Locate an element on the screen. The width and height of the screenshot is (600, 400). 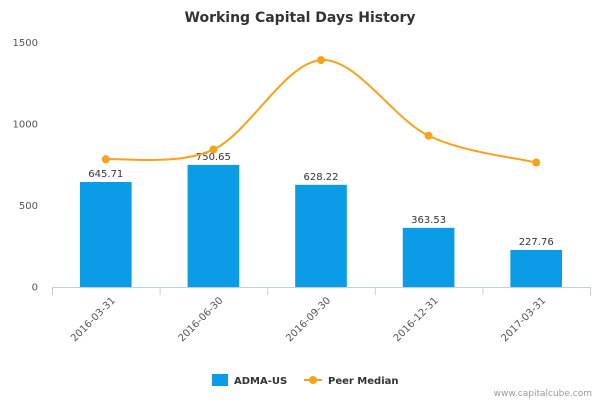
bar-value-label-2017-03-31: 227.76 is located at coordinates (536, 242).